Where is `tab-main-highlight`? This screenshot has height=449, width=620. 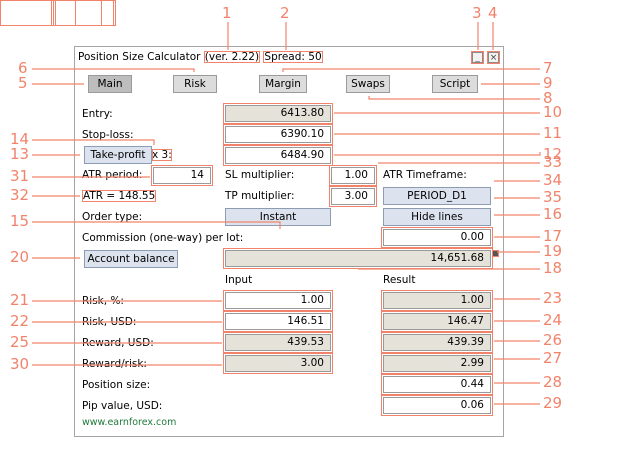
tab-main-highlight is located at coordinates (26, 13).